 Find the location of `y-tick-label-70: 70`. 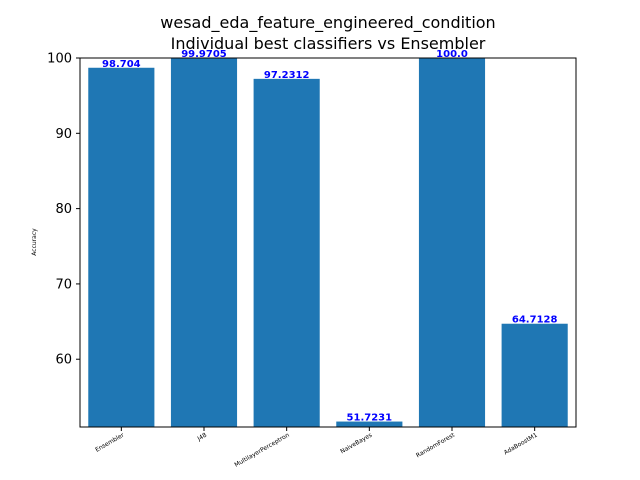

y-tick-label-70: 70 is located at coordinates (63, 284).